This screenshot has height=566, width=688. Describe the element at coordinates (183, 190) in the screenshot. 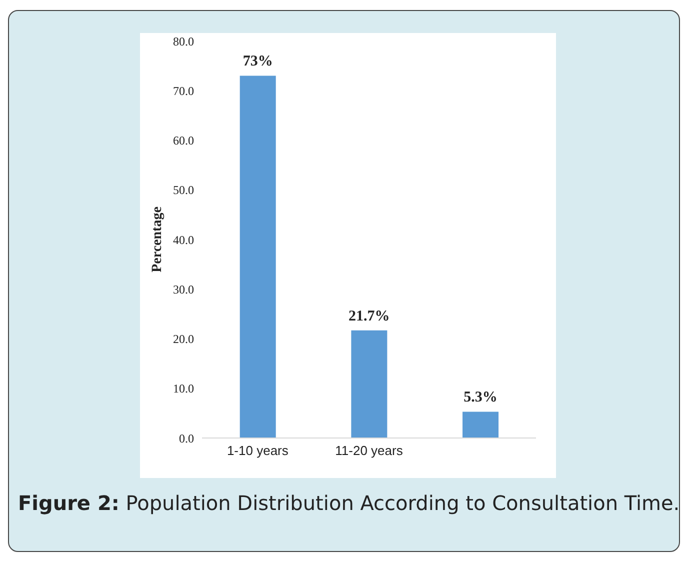

I see `y-tick-label: 50.0` at that location.